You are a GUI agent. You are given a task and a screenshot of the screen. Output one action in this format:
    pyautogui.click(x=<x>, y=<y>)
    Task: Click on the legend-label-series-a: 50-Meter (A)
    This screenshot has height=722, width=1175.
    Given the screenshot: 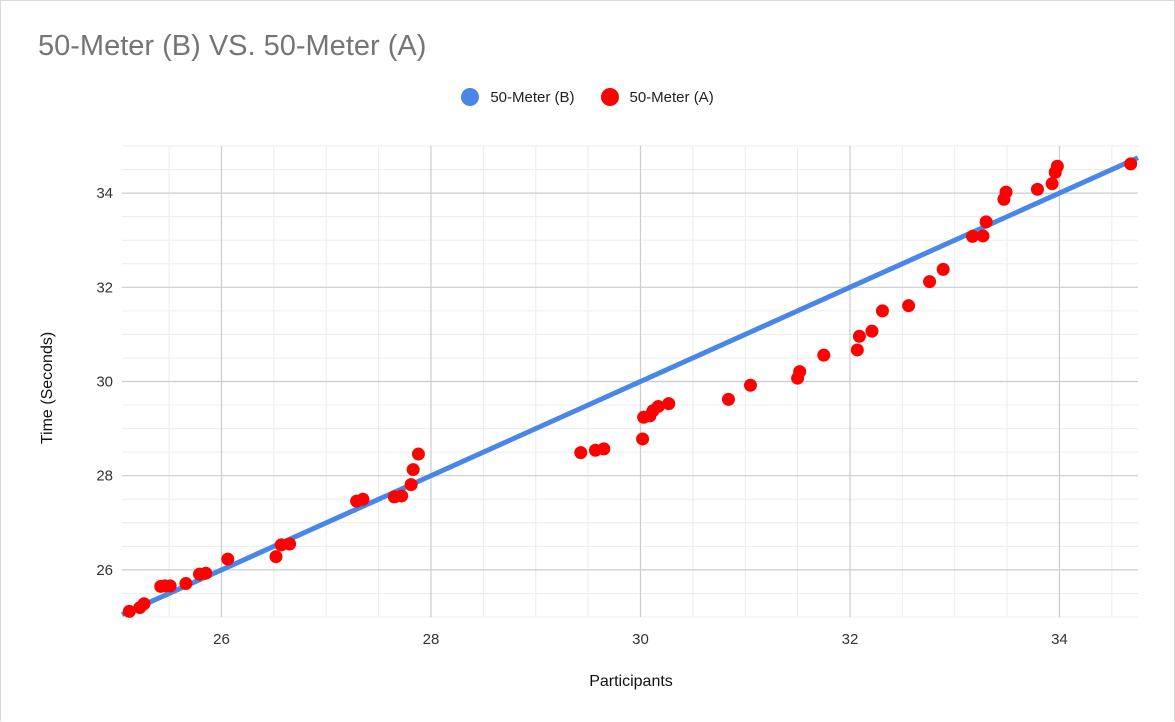 What is the action you would take?
    pyautogui.click(x=671, y=97)
    